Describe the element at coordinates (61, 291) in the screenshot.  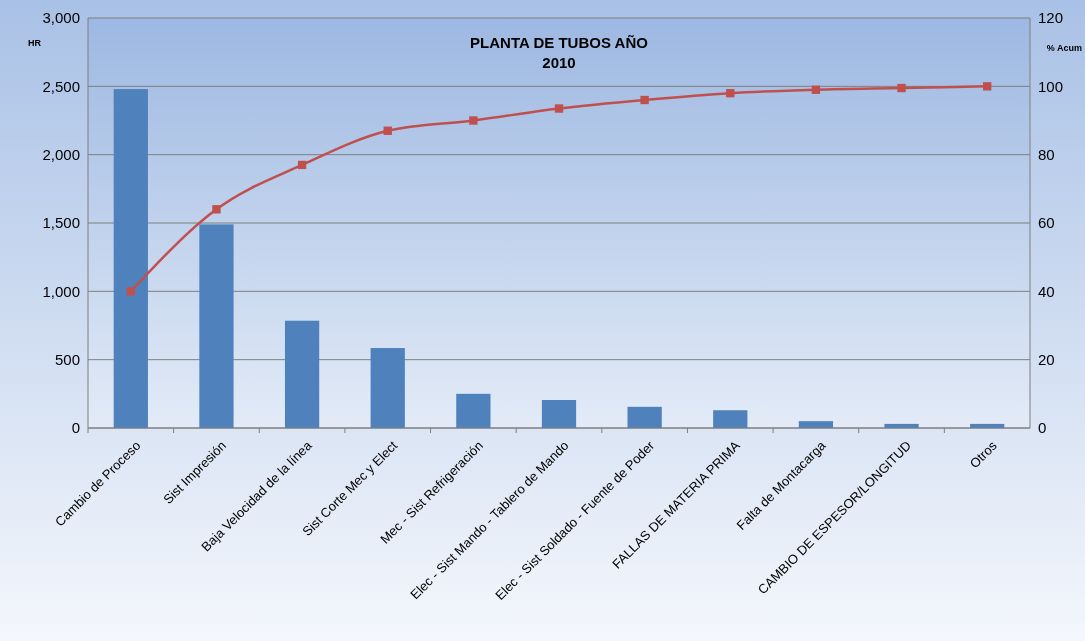
I see `y-tick-label: 1,000` at that location.